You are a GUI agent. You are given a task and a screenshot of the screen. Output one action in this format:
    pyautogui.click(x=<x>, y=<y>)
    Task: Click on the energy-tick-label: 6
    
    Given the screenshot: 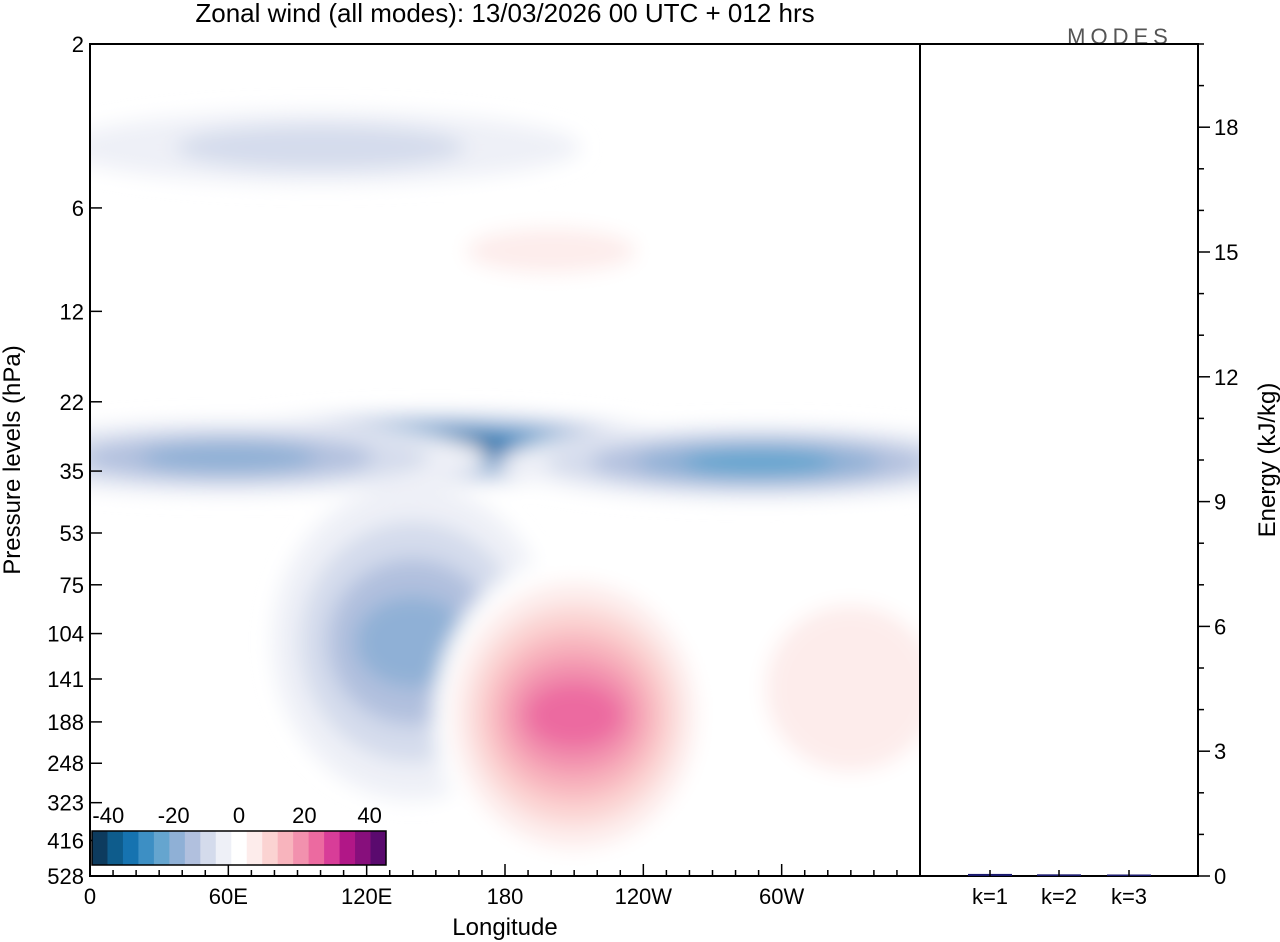 What is the action you would take?
    pyautogui.click(x=1220, y=626)
    